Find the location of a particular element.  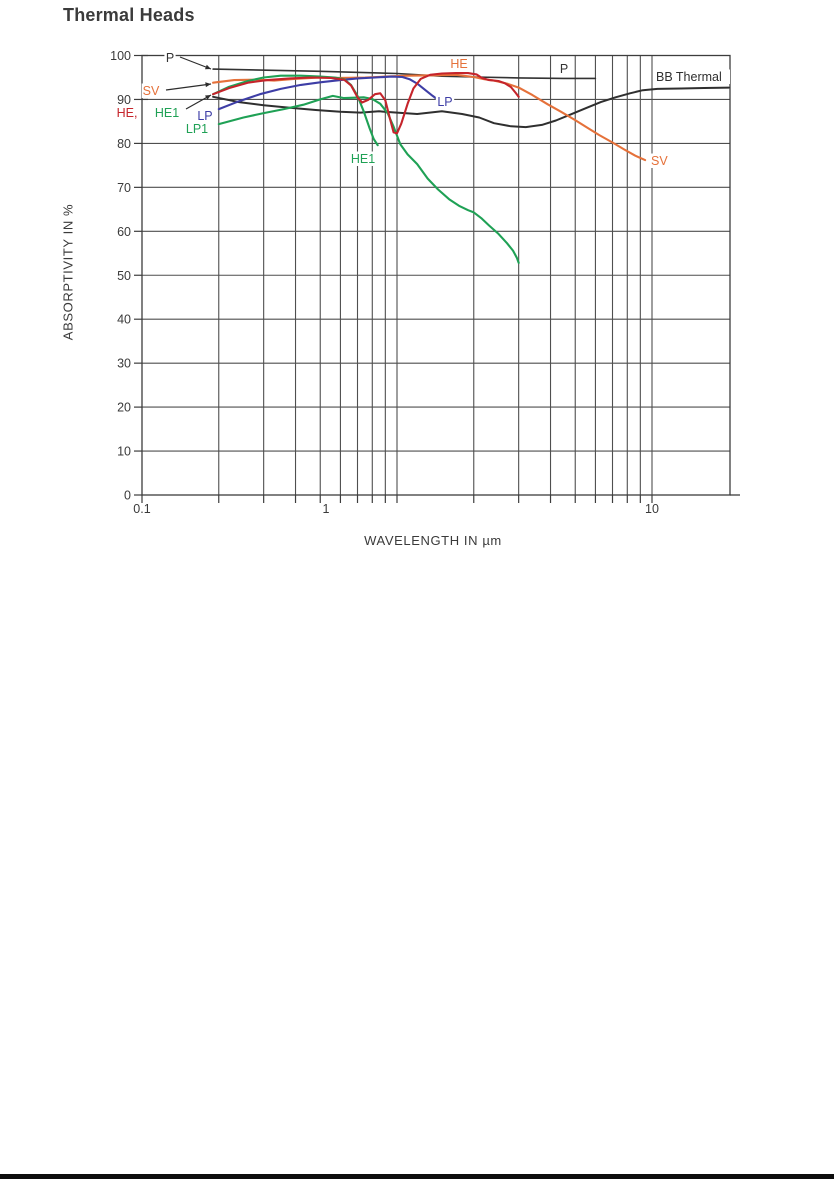

curve-label-lp-mid: LP is located at coordinates (444, 102).